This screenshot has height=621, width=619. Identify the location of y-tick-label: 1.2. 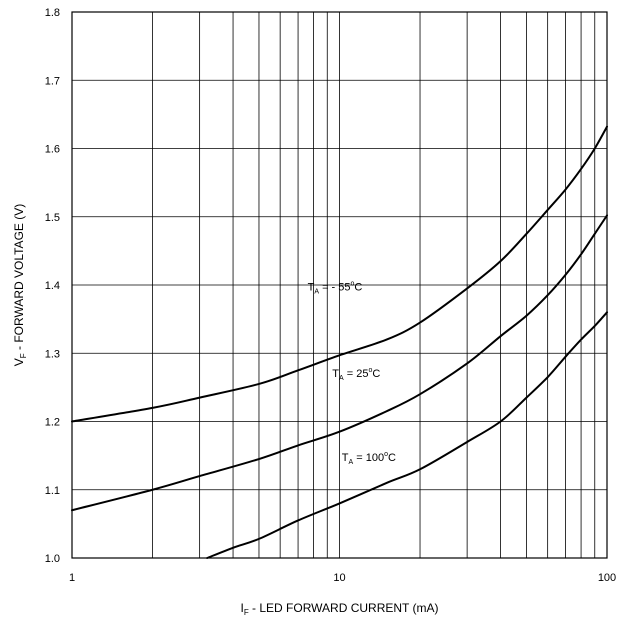
(52, 423).